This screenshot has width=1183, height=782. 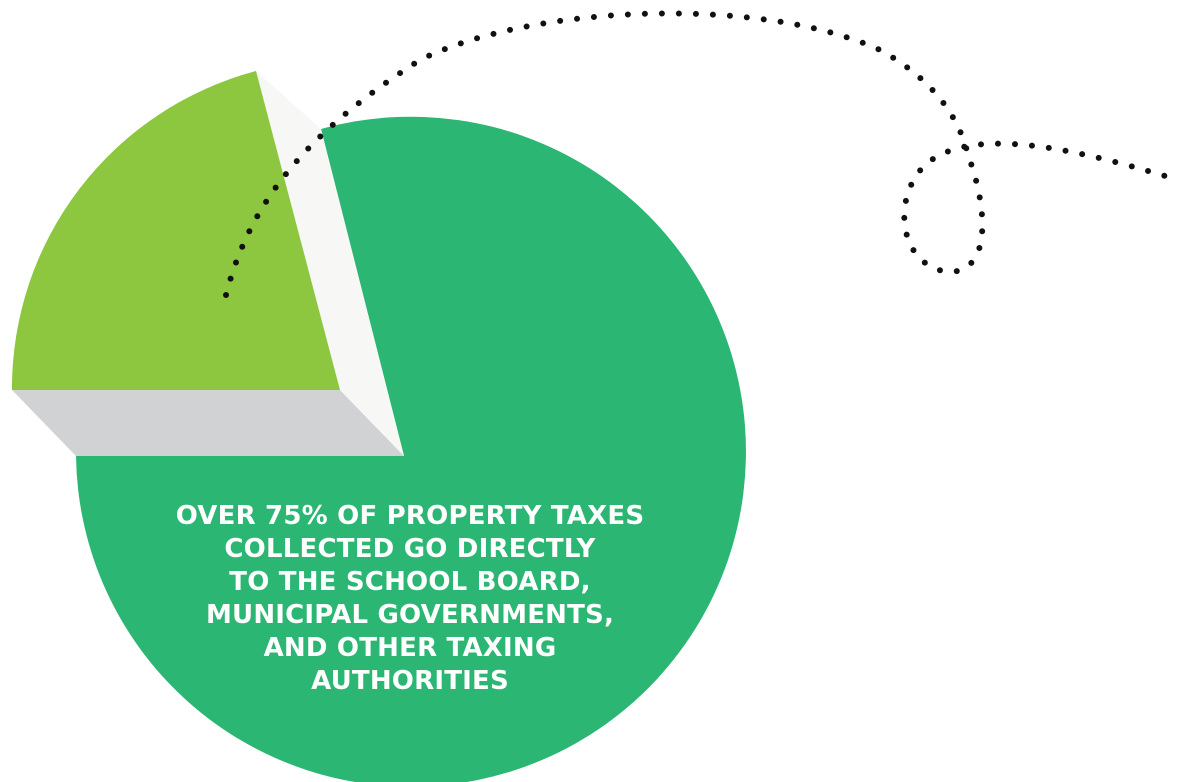 I want to click on pie-slice-minor, so click(x=175, y=230).